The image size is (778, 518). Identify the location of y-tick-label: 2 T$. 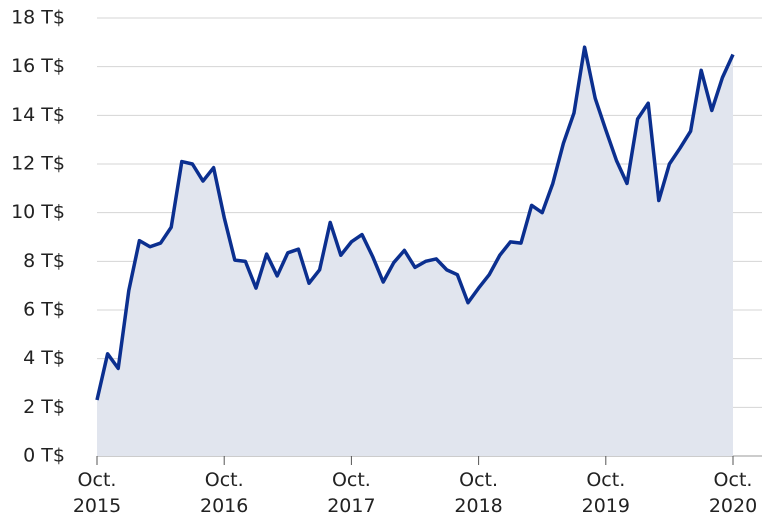
(44, 407).